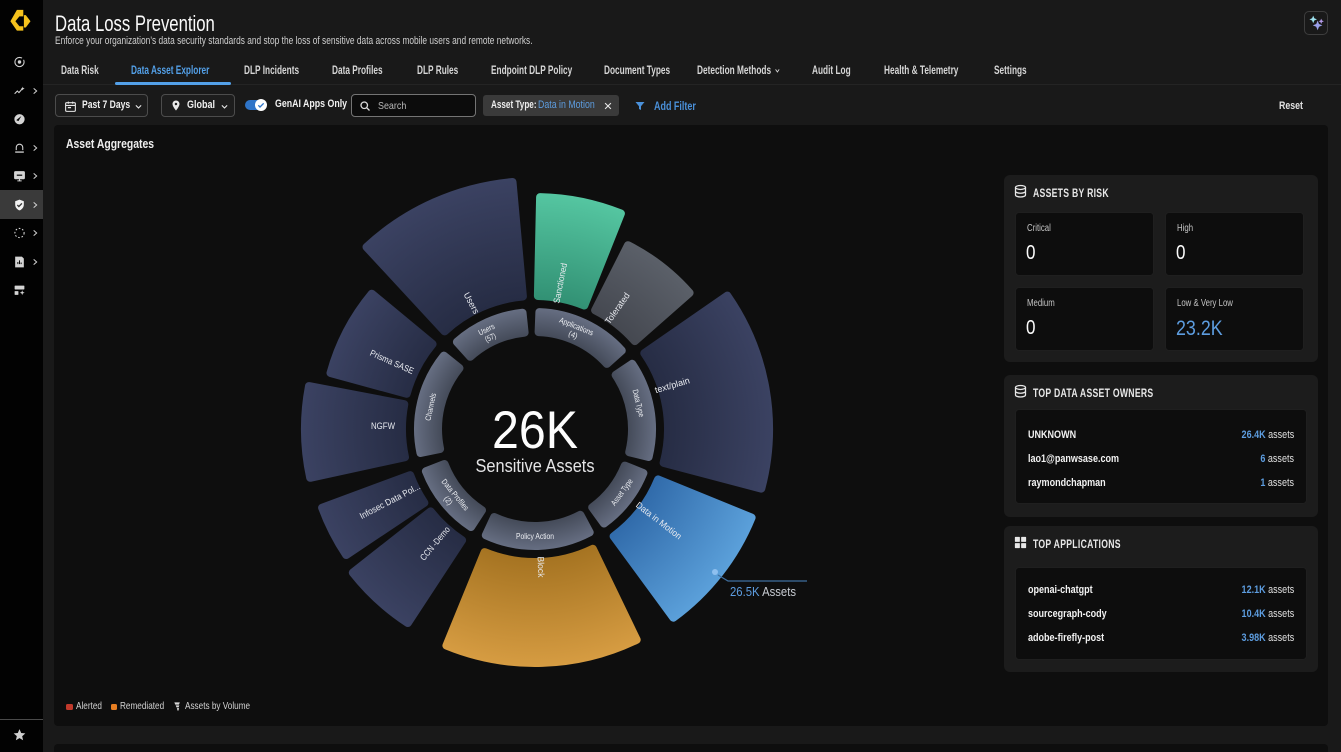  What do you see at coordinates (535, 536) in the screenshot?
I see `svg-text: Policy Action` at bounding box center [535, 536].